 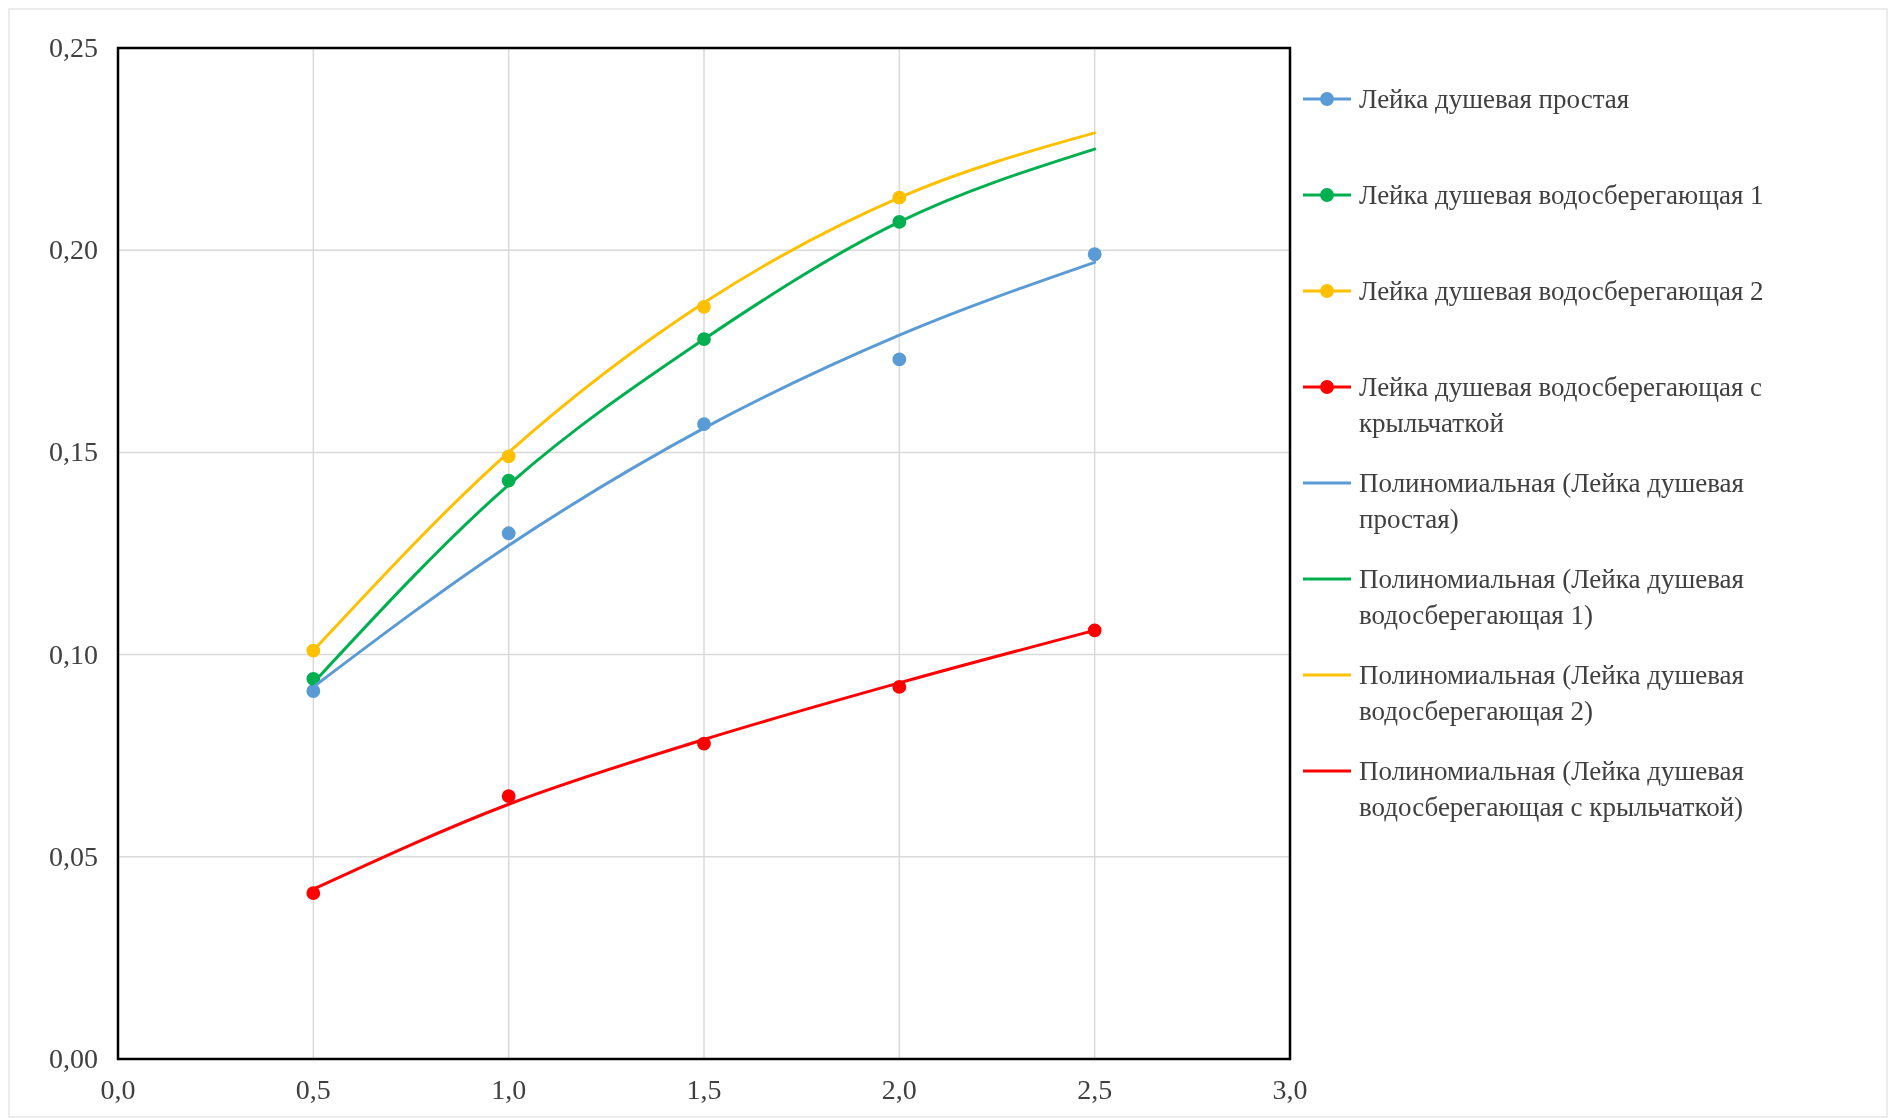 I want to click on legend-label: Полиномиальная (Лейка душевая водосберегающая 2), so click(x=1551, y=693).